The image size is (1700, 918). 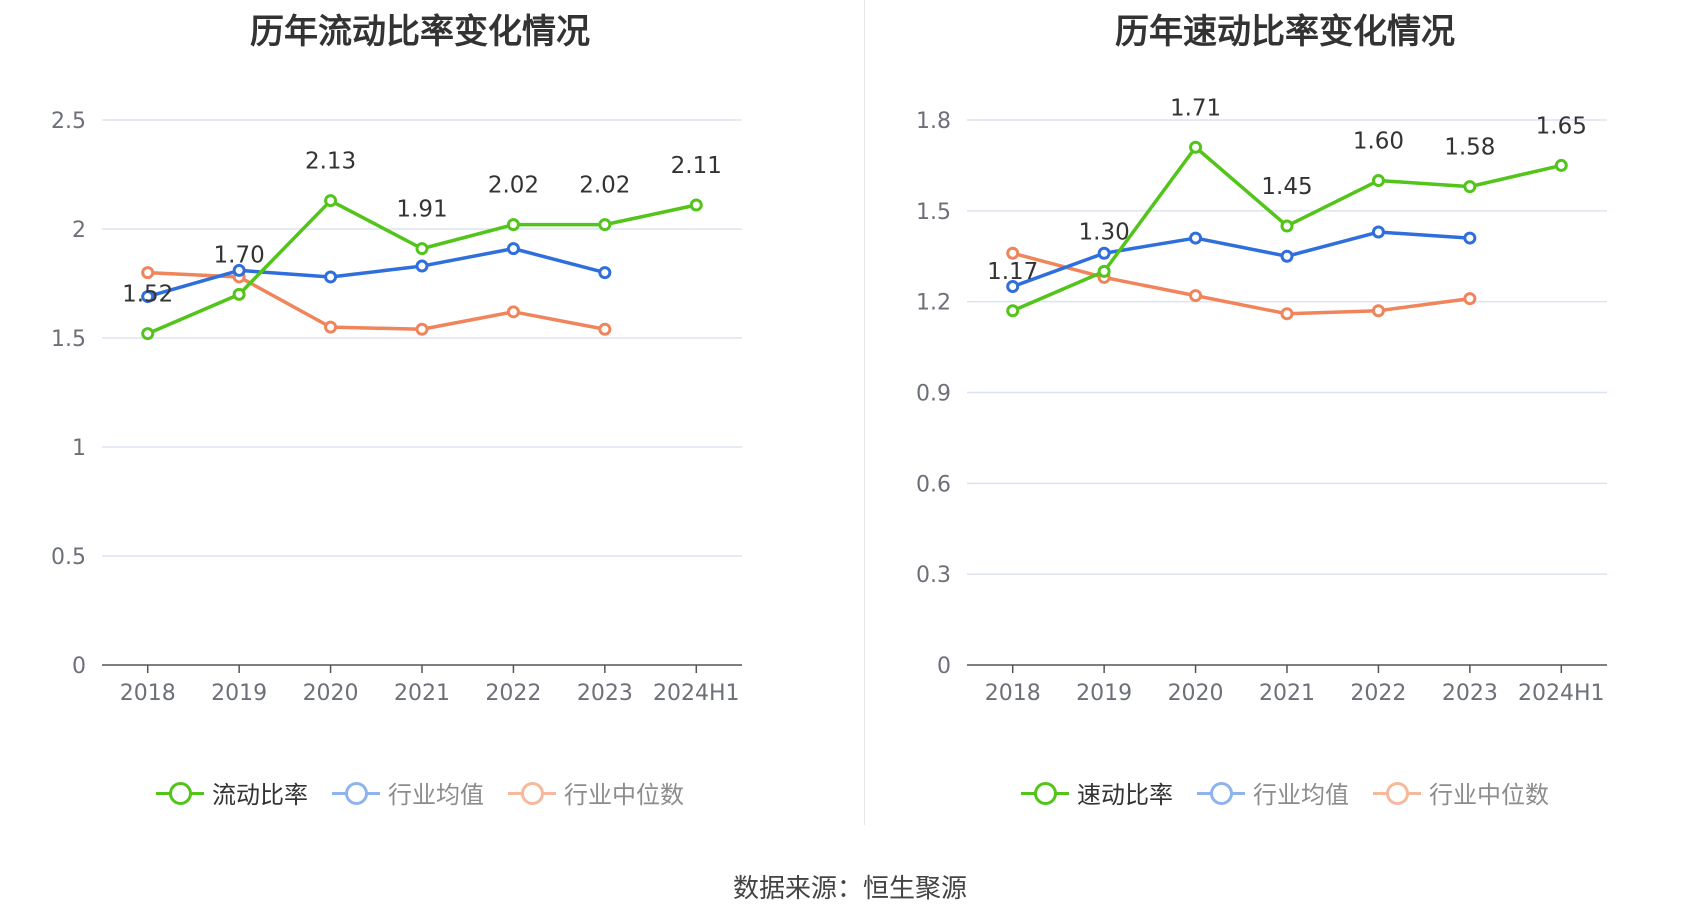 I want to click on y-tick-label: 0, so click(x=944, y=666).